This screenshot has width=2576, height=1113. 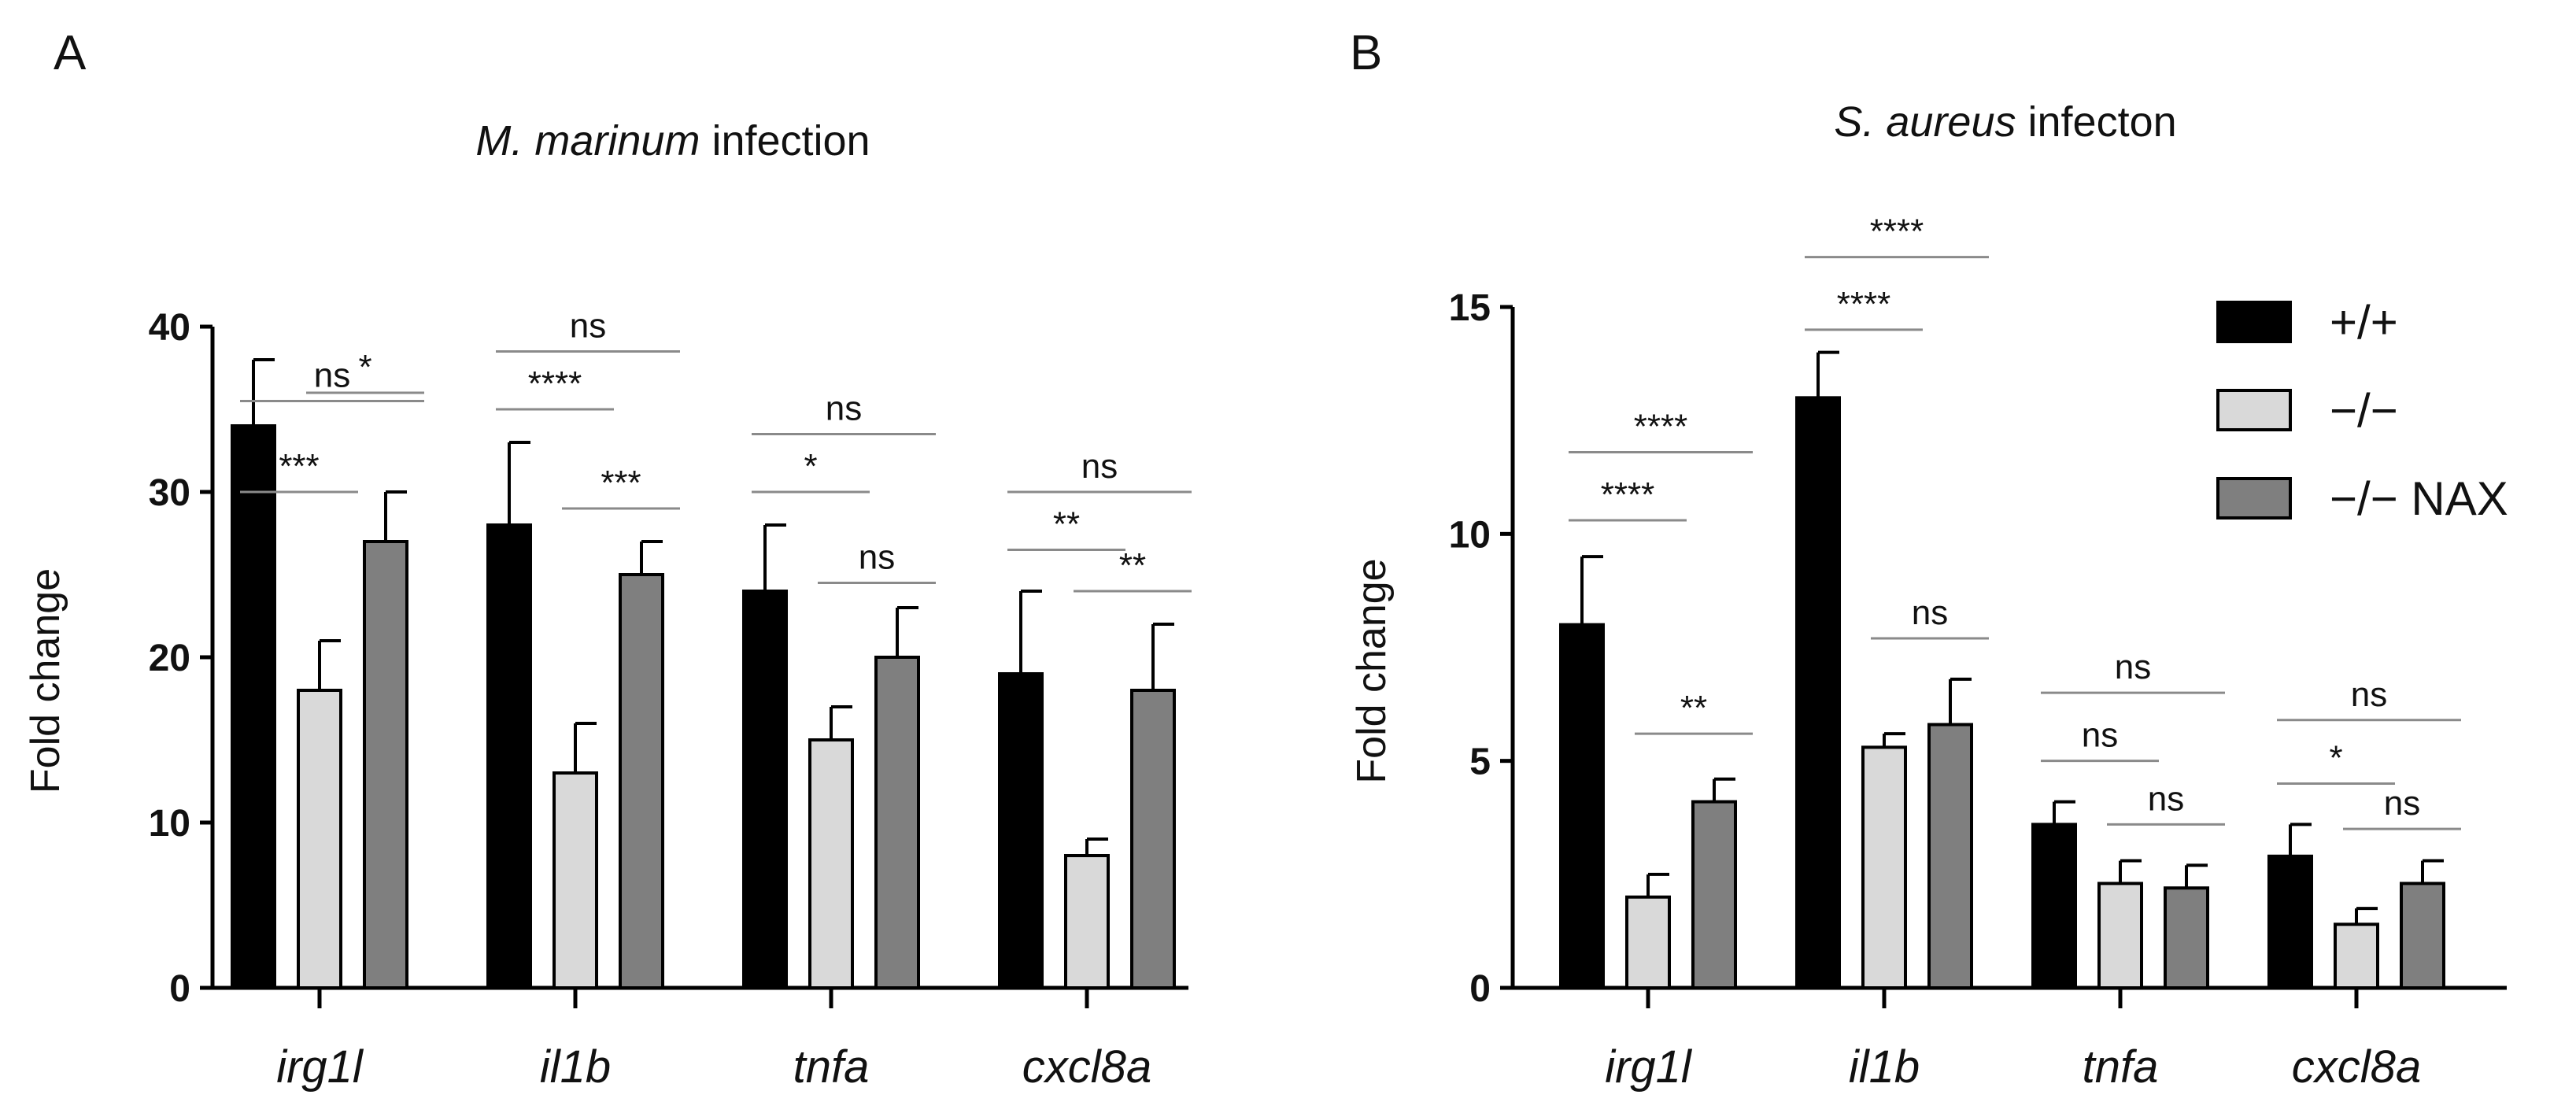 What do you see at coordinates (1480, 762) in the screenshot?
I see `panel-b-y-tick-label: 5` at bounding box center [1480, 762].